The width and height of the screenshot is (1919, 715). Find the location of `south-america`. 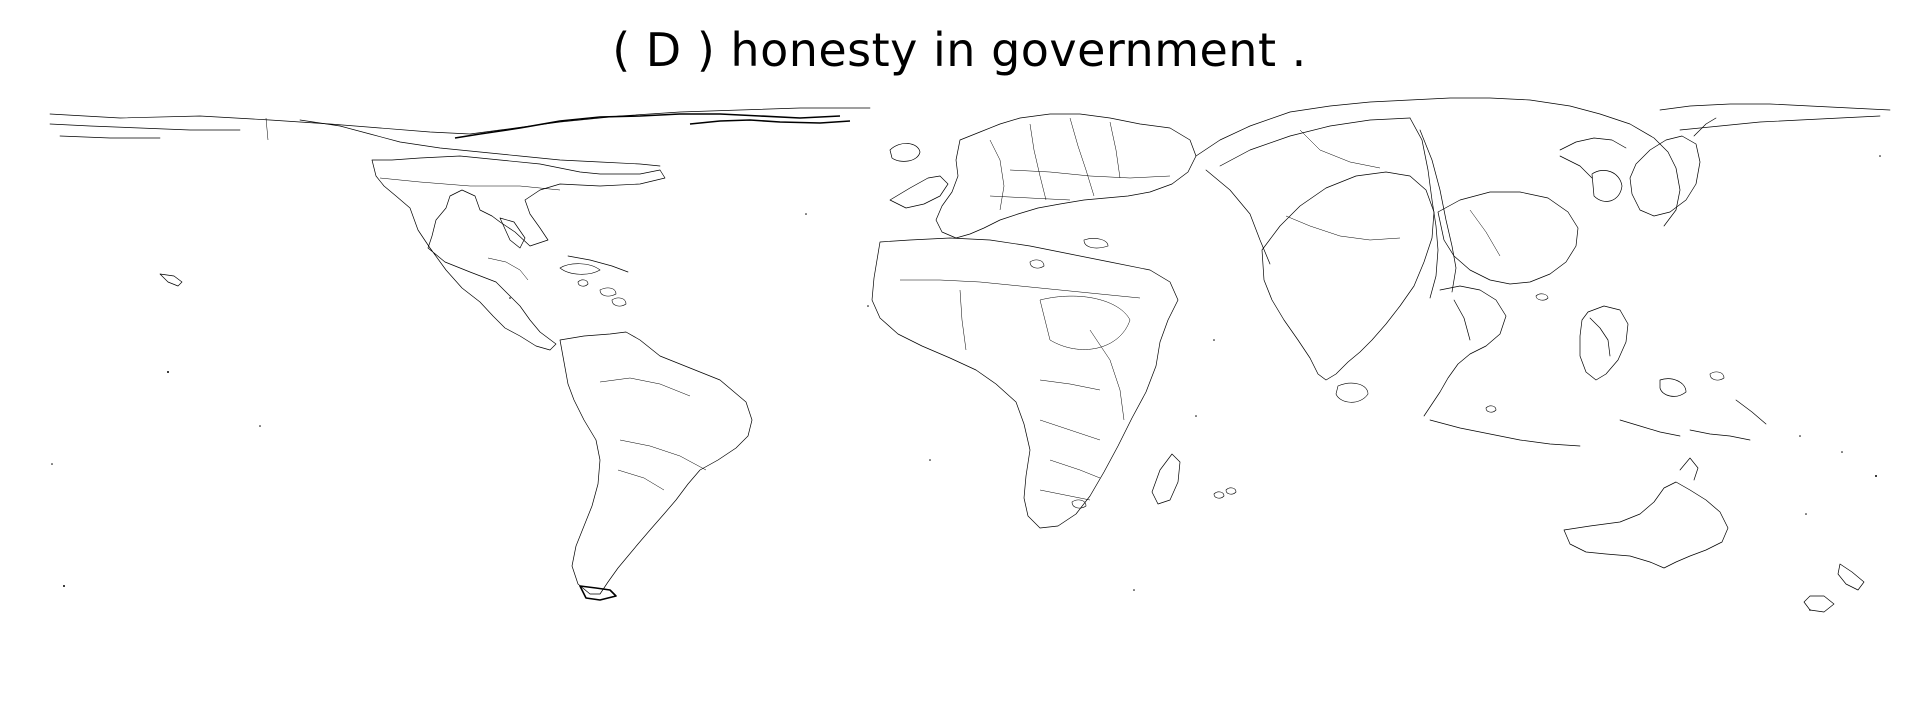

south-america is located at coordinates (656, 466).